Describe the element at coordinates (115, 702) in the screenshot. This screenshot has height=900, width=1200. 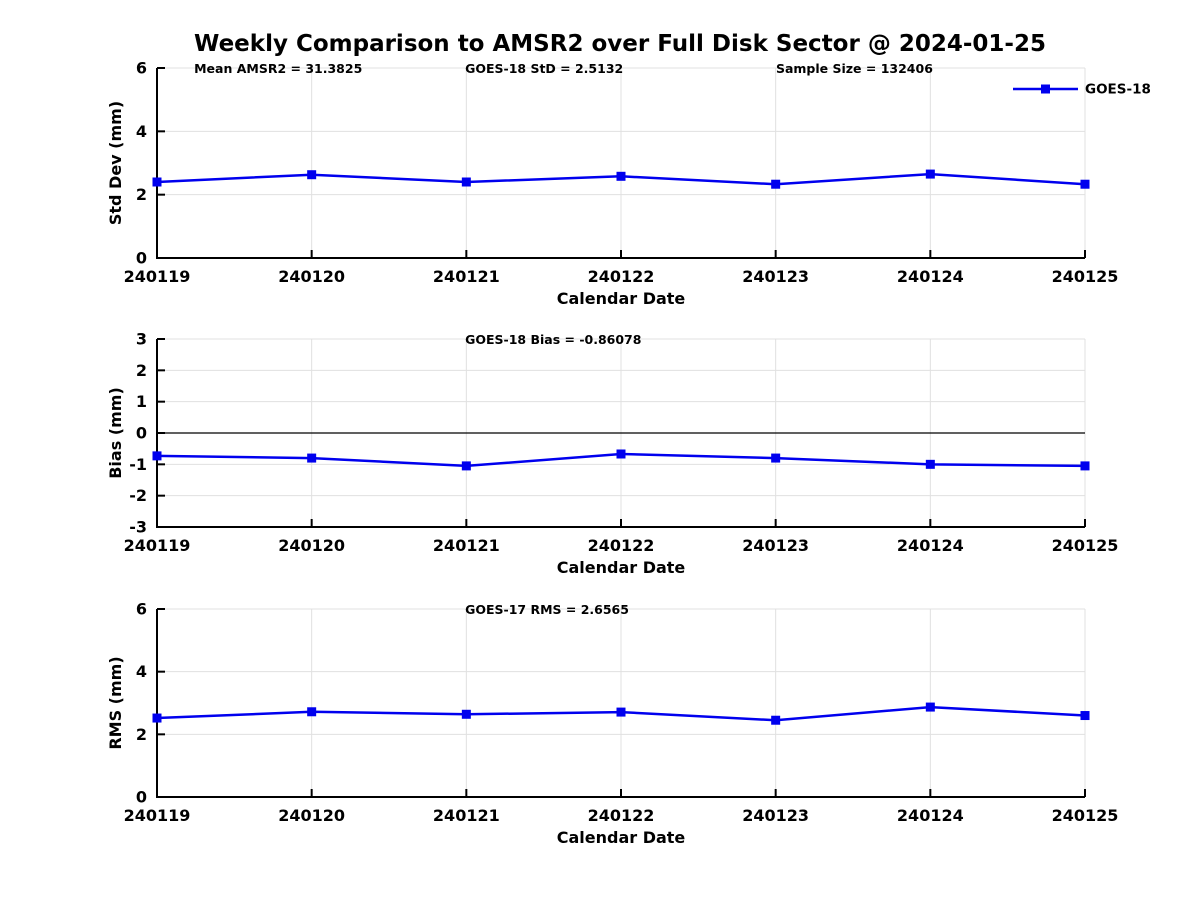
I see `y-axis-title: RMS (mm)` at that location.